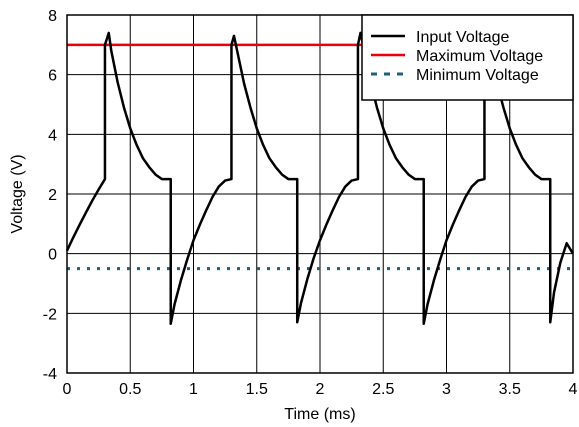 The image size is (579, 427). What do you see at coordinates (193, 389) in the screenshot?
I see `x-tick-label: 1` at bounding box center [193, 389].